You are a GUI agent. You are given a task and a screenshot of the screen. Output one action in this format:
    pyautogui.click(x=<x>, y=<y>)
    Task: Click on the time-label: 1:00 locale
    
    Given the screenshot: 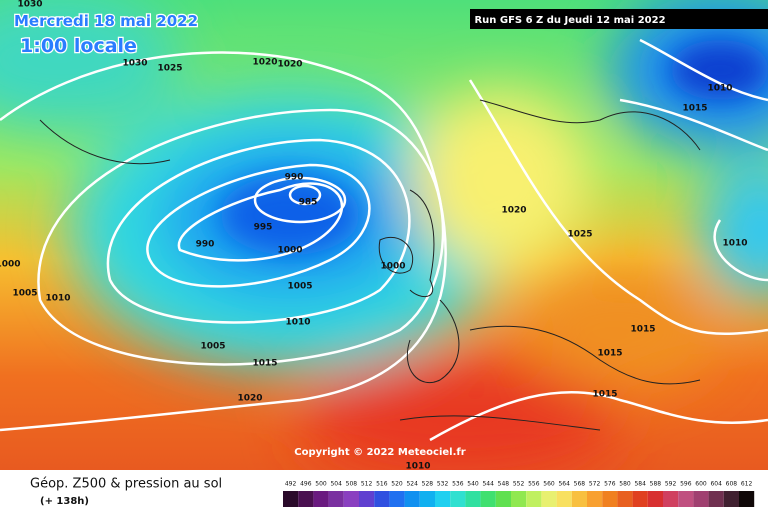 What is the action you would take?
    pyautogui.click(x=78, y=46)
    